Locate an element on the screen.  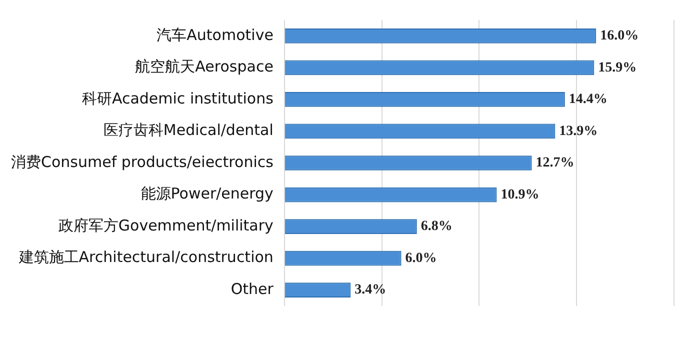
y-tick-label: 汽车Automotive is located at coordinates (215, 35).